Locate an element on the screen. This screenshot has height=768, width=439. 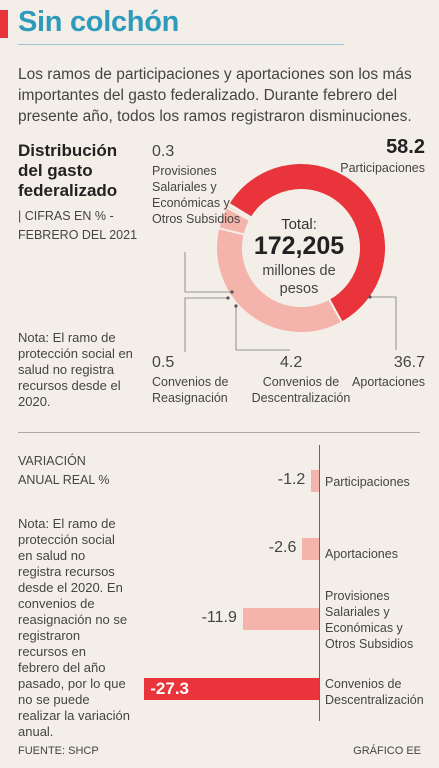
leader-line-provisiones is located at coordinates (208, 272).